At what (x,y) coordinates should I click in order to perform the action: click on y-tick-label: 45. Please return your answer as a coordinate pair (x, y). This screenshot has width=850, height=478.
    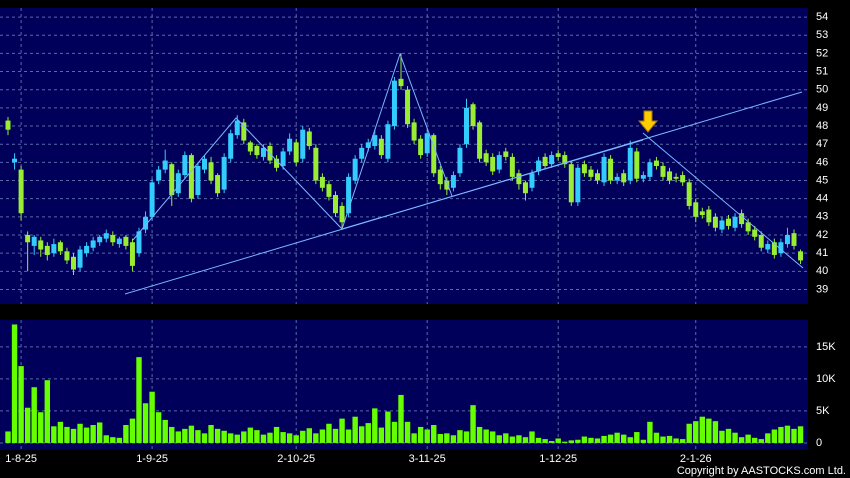
    Looking at the image, I should click on (822, 180).